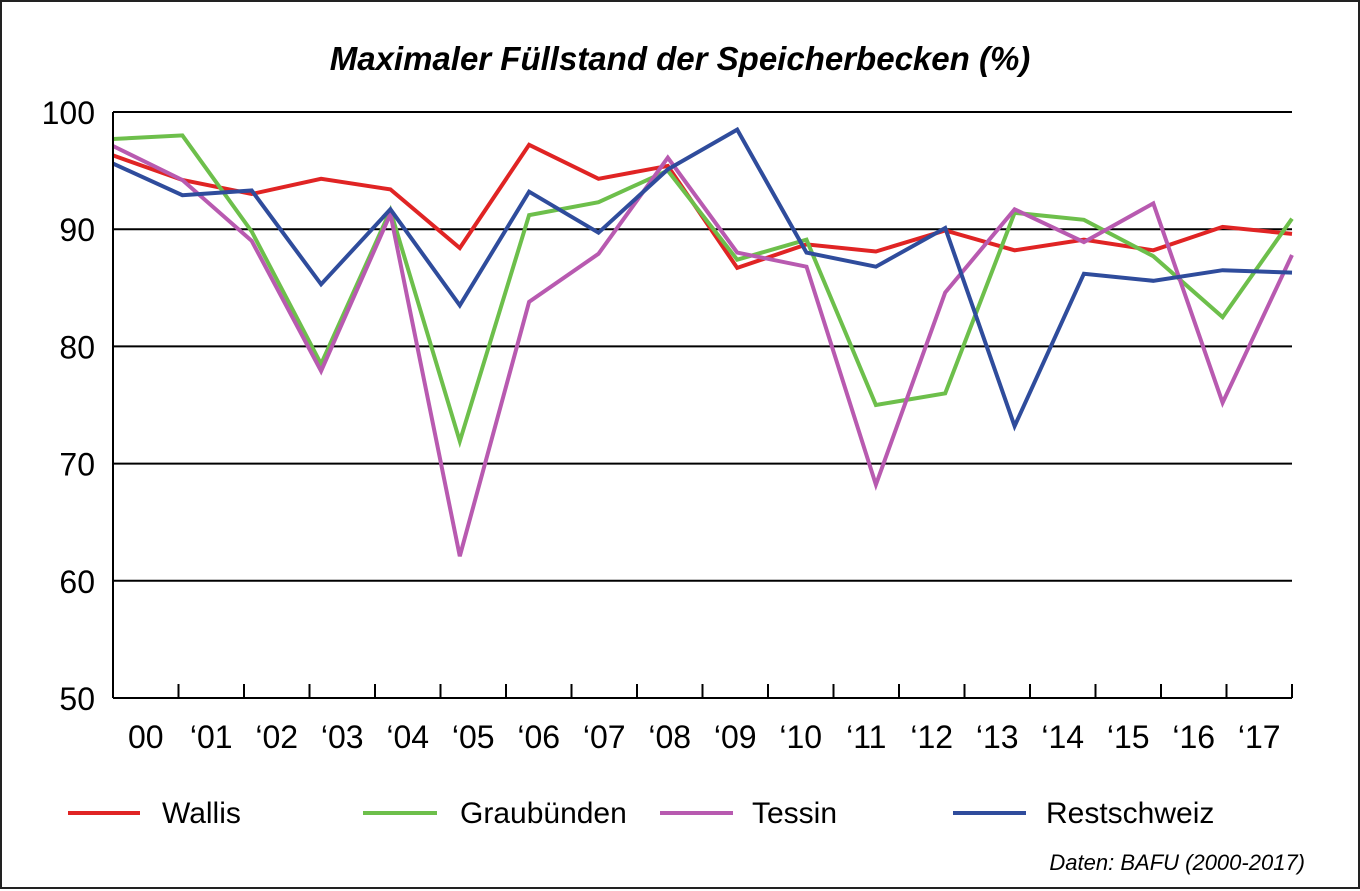 This screenshot has height=891, width=1360. What do you see at coordinates (794, 813) in the screenshot?
I see `legend-label-tessin: Tessin` at bounding box center [794, 813].